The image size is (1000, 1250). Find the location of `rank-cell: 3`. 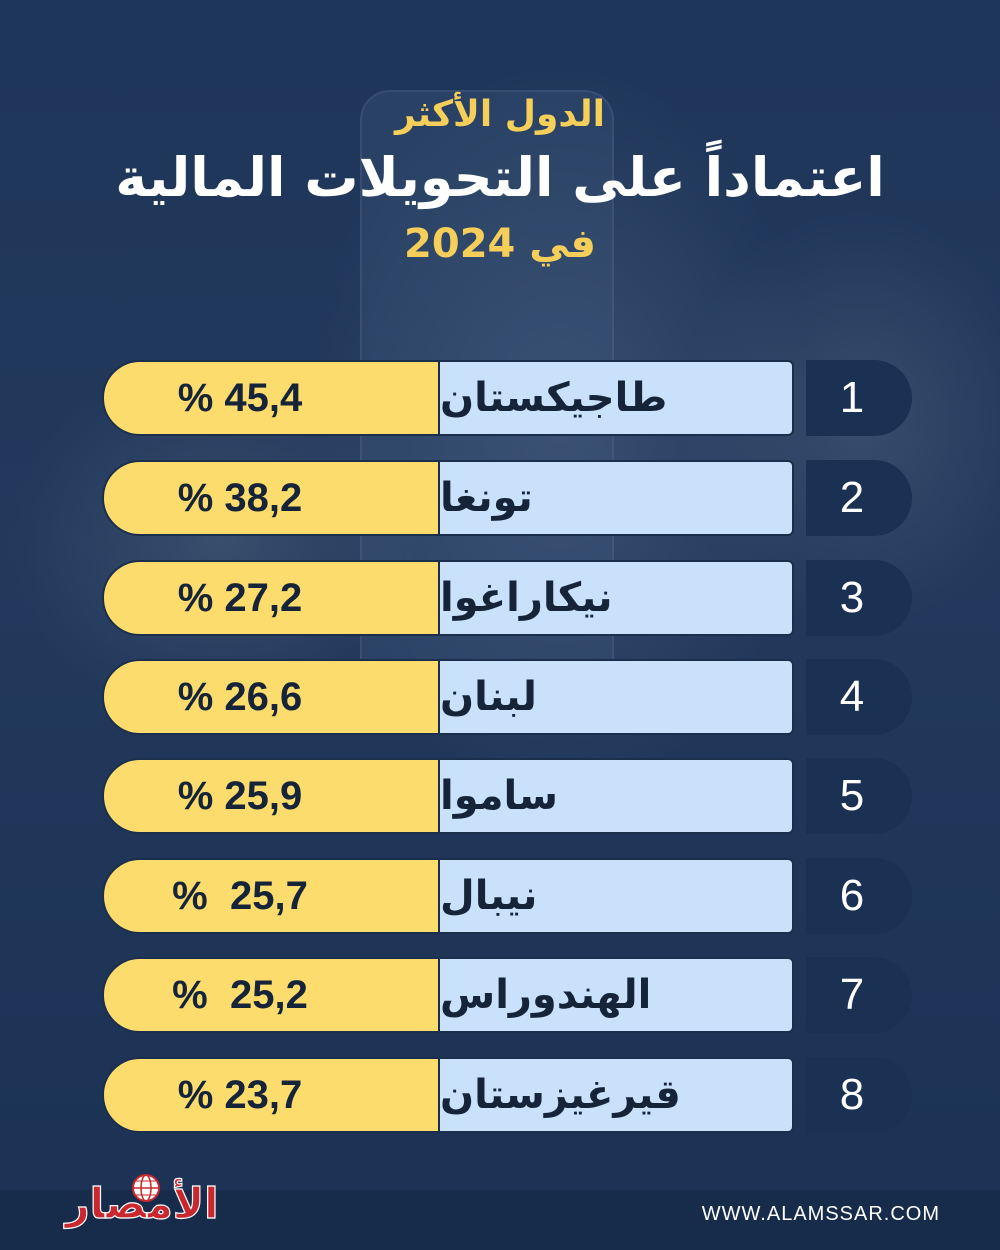

rank-cell: 3 is located at coordinates (859, 598).